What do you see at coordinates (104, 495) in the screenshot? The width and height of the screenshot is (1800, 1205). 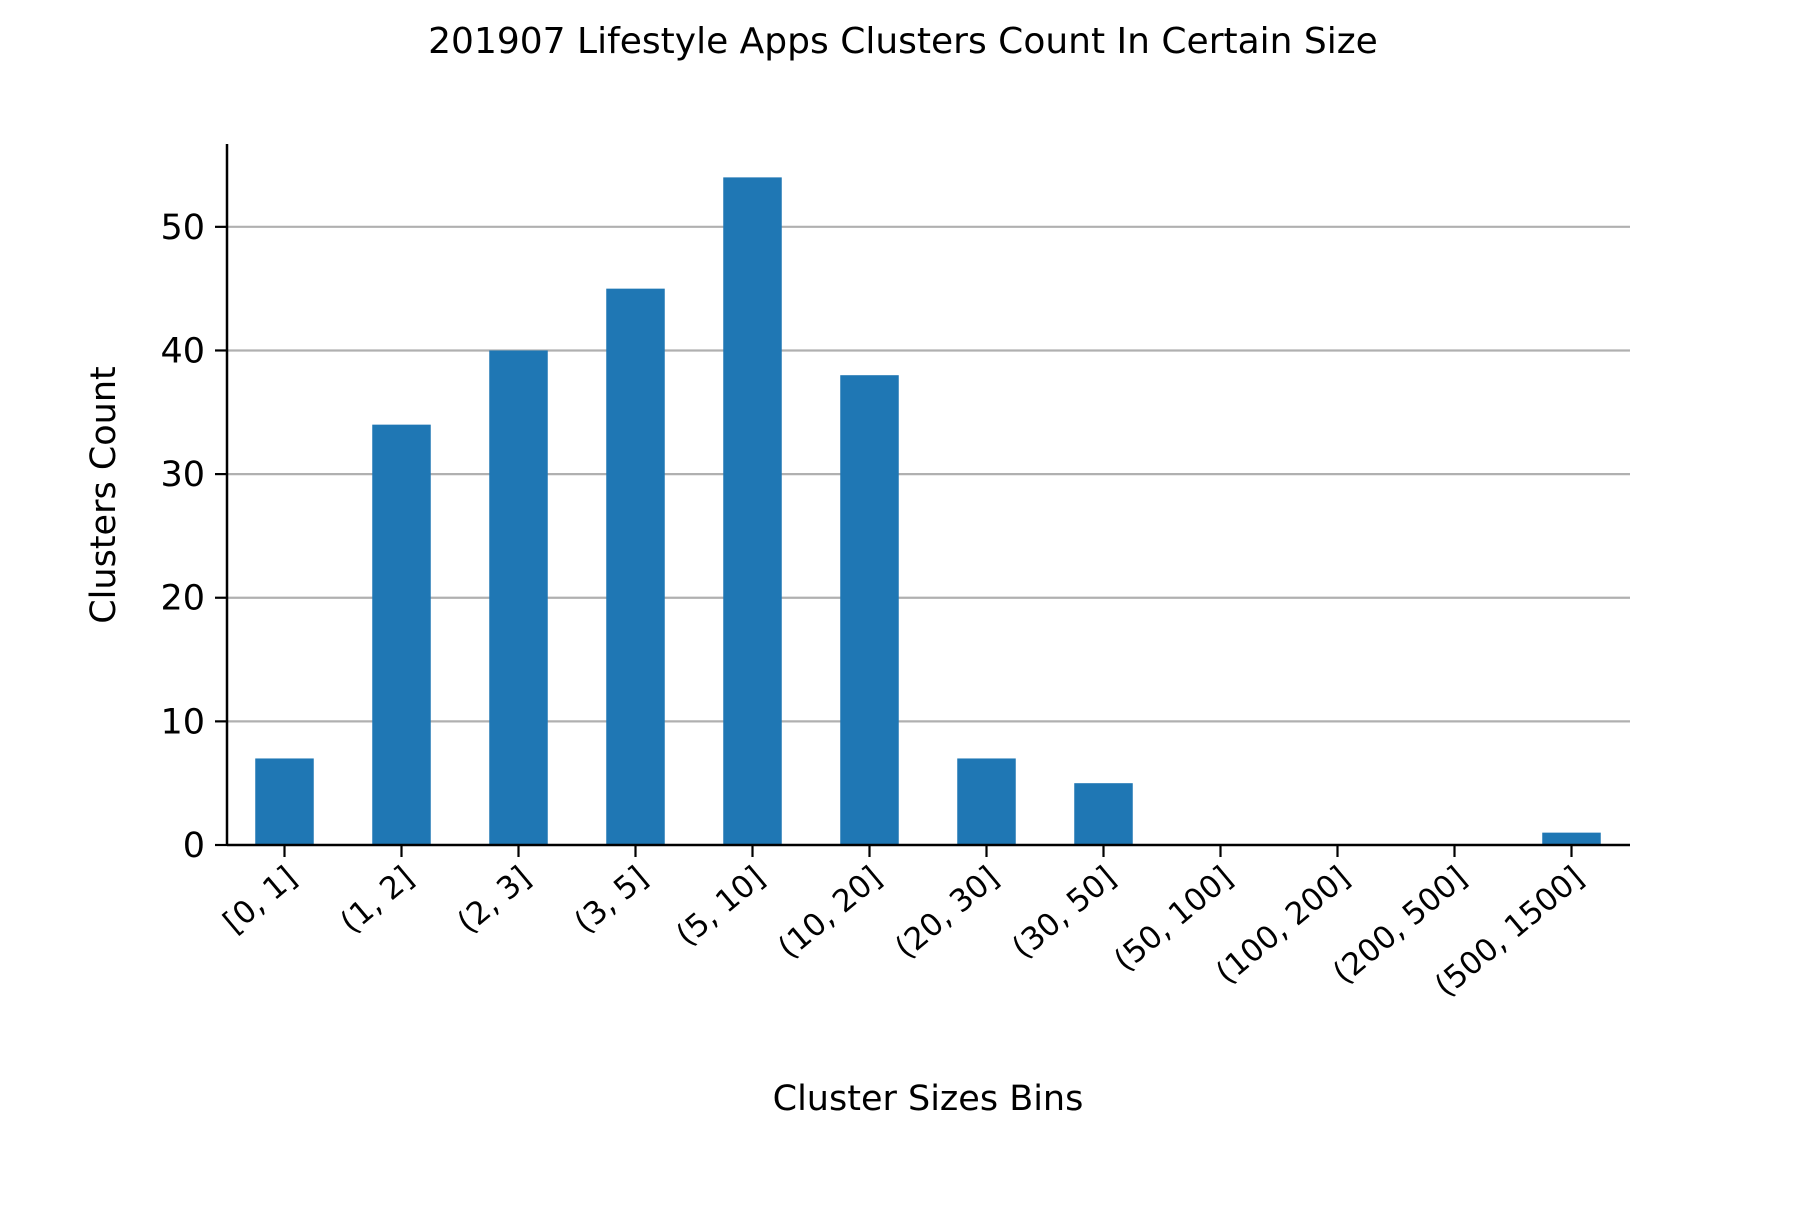 I see `y-axis-label: Clusters Count` at bounding box center [104, 495].